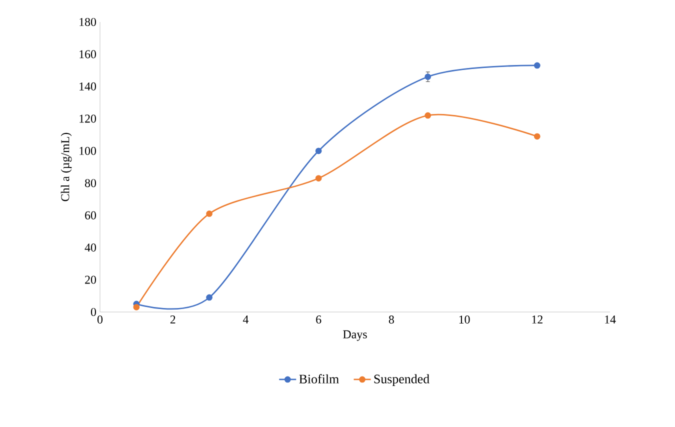 The height and width of the screenshot is (427, 675). I want to click on legend-label: Biofilm, so click(319, 379).